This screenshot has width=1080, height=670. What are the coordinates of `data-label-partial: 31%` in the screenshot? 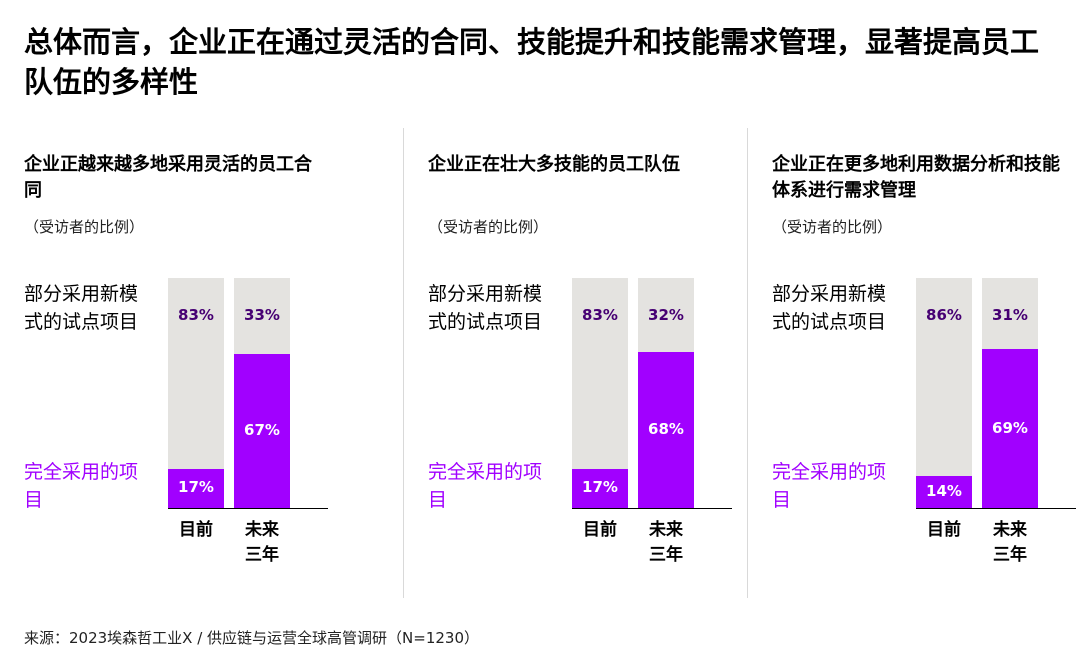 It's located at (1010, 315).